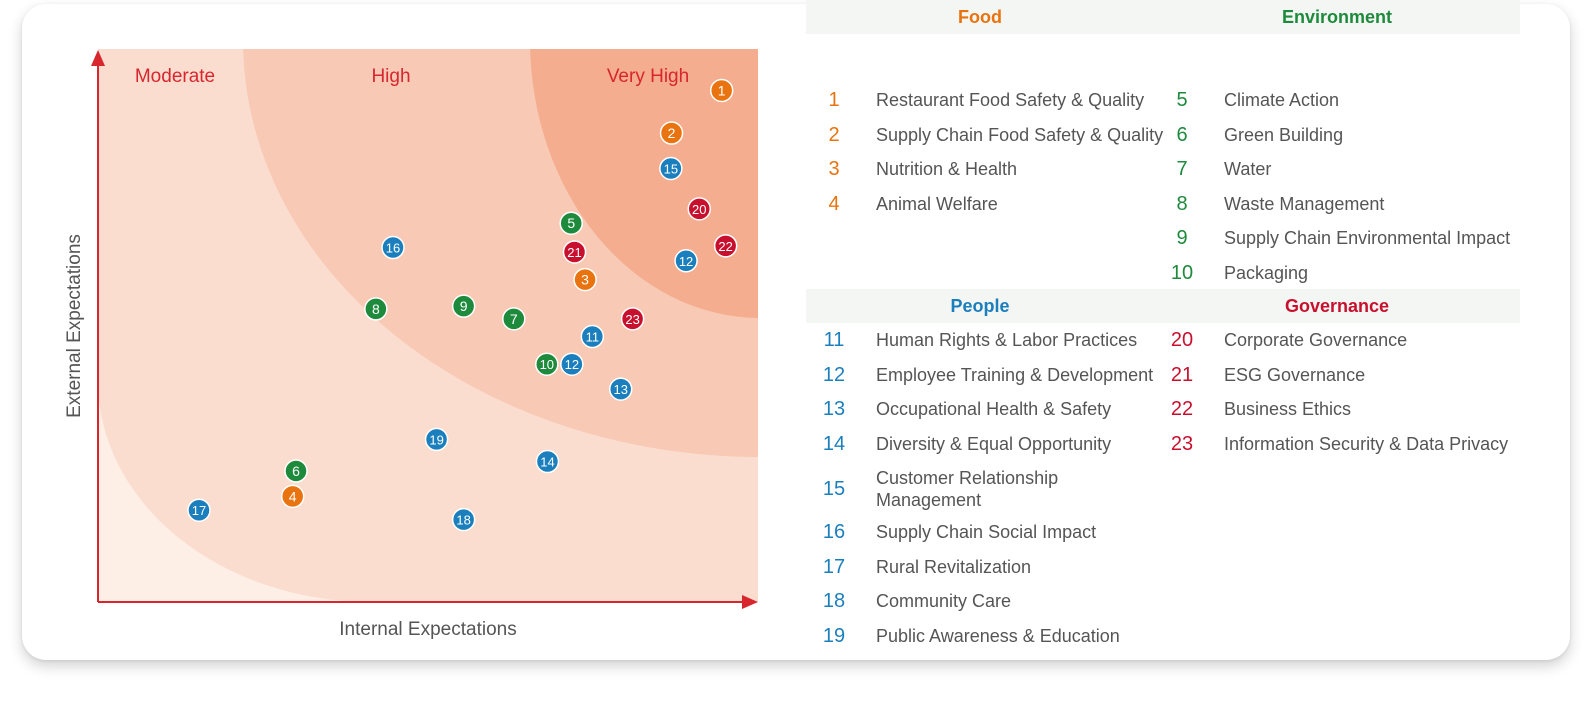 This screenshot has height=707, width=1592. I want to click on data-point-13: 13, so click(620, 389).